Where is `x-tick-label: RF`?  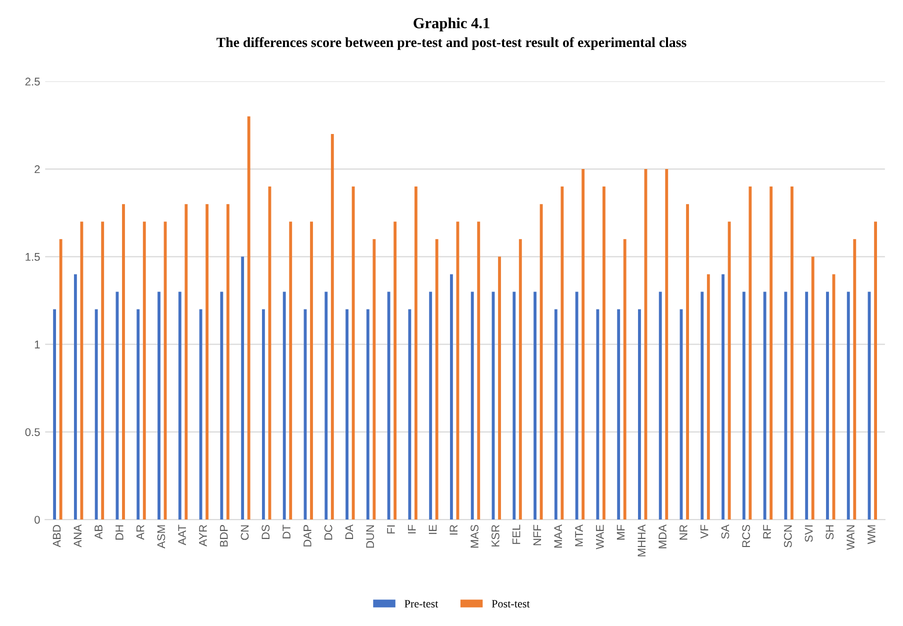
x-tick-label: RF is located at coordinates (767, 531).